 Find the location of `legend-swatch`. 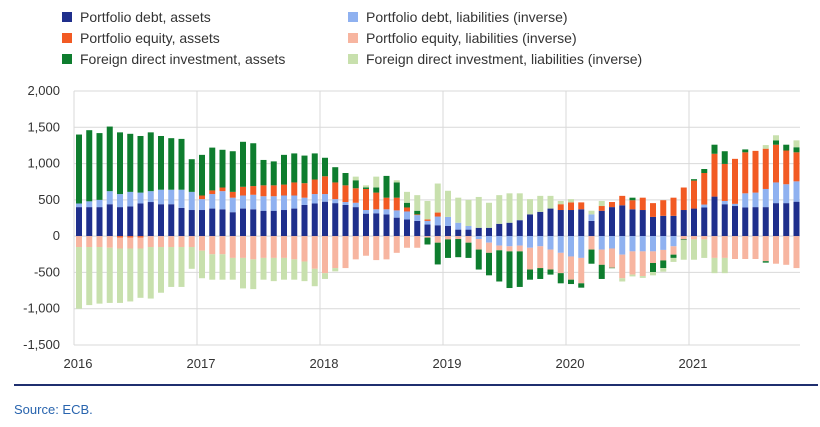

legend-swatch is located at coordinates (353, 59).